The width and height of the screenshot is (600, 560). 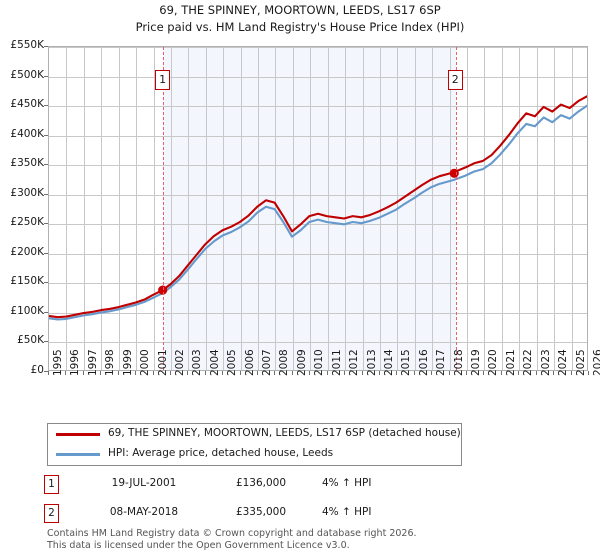 What do you see at coordinates (58, 362) in the screenshot?
I see `x-axis-tick-label: 1995` at bounding box center [58, 362].